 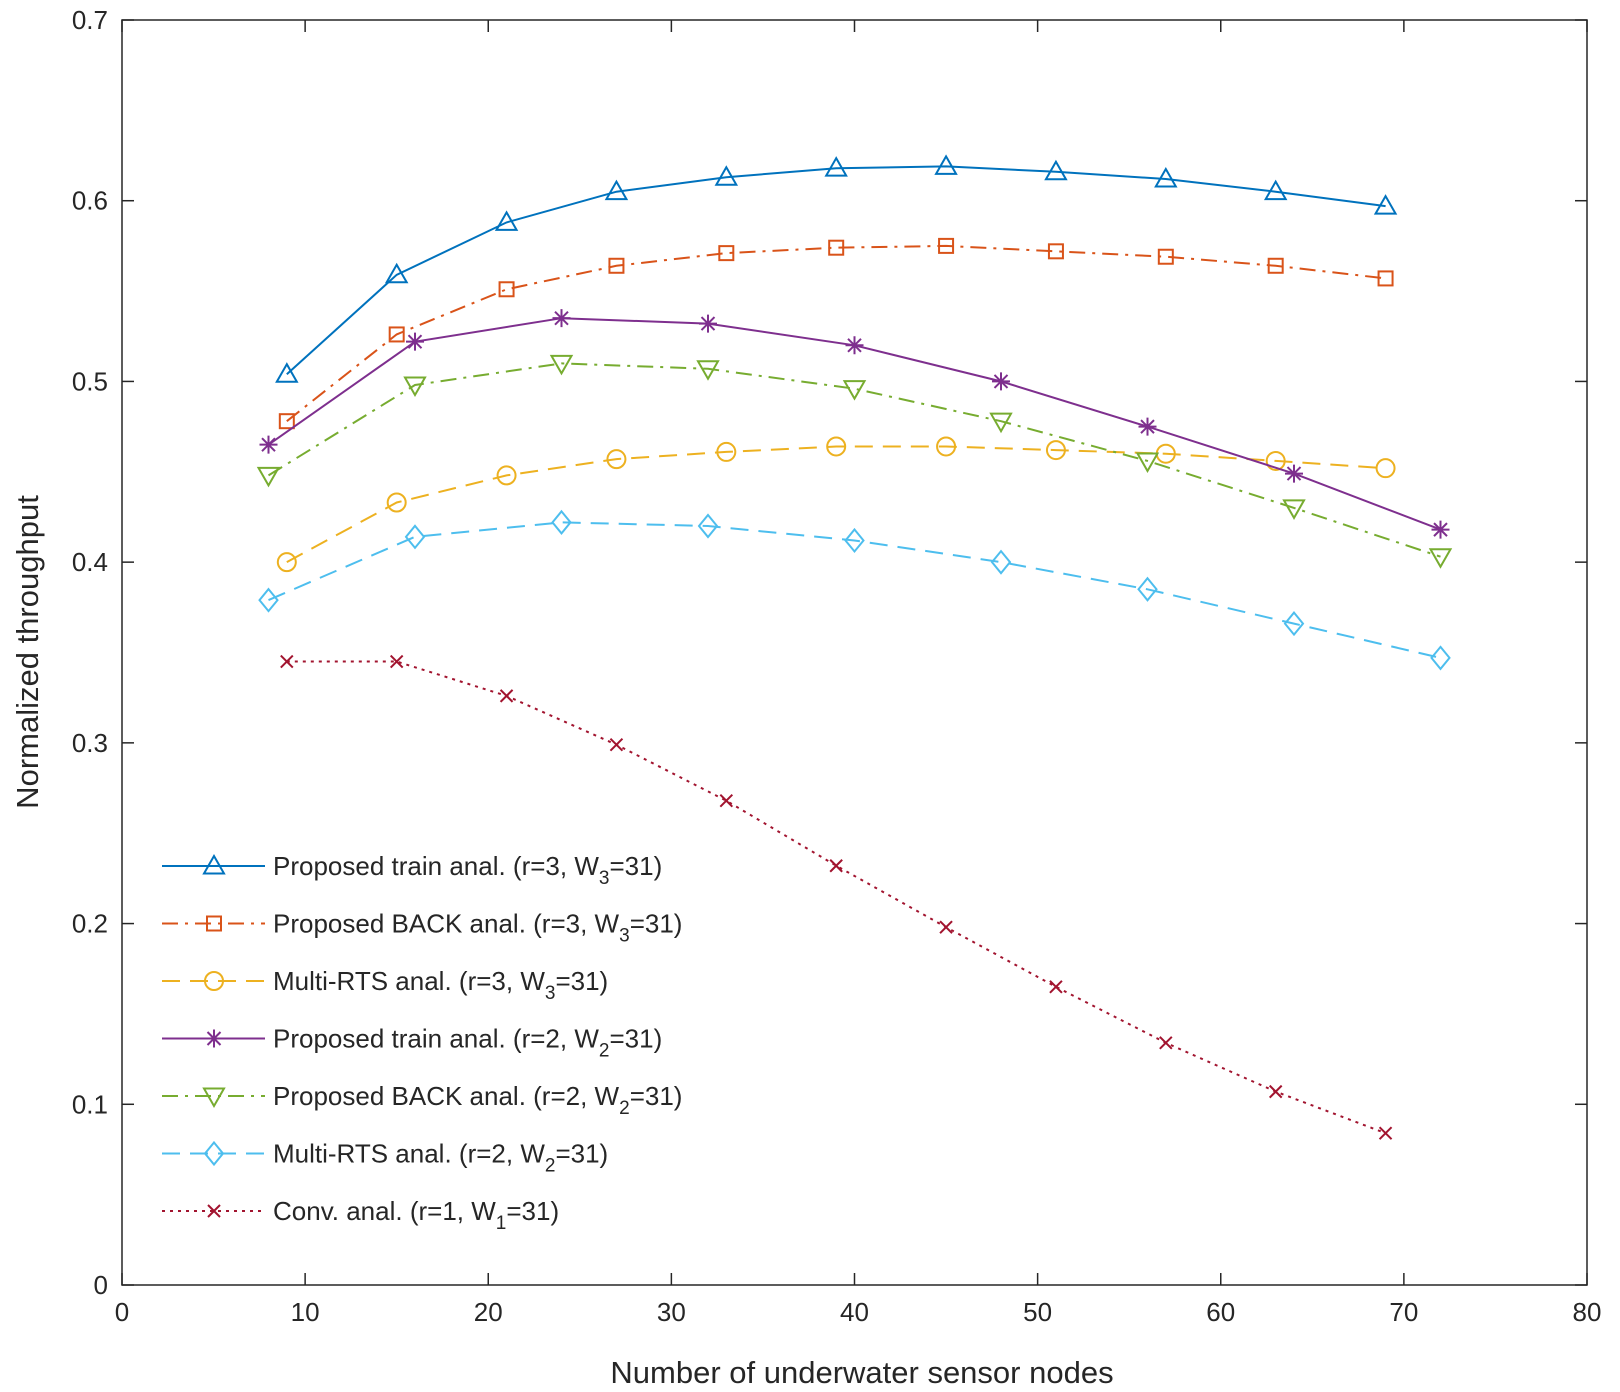 What do you see at coordinates (440, 1158) in the screenshot?
I see `legend-label: Multi-RTS anal. (r=2, W2=31)` at bounding box center [440, 1158].